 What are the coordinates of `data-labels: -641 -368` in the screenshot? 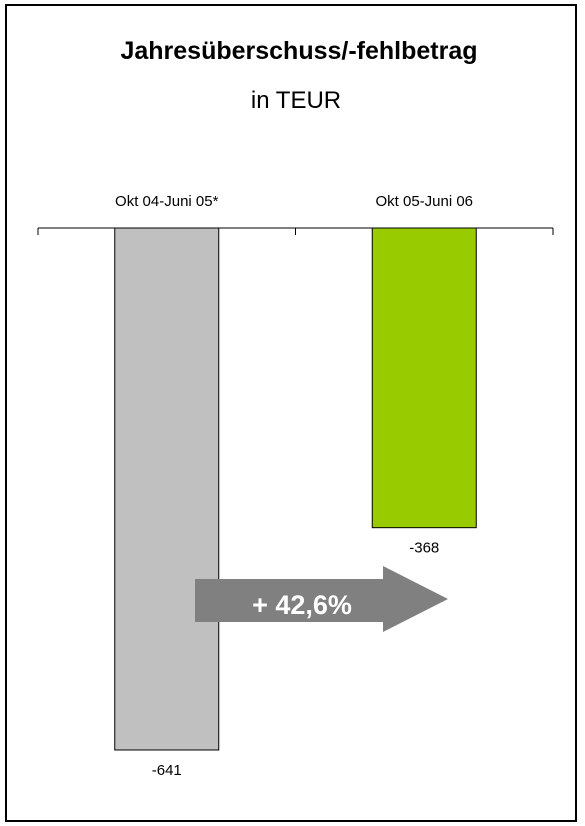 It's located at (296, 659).